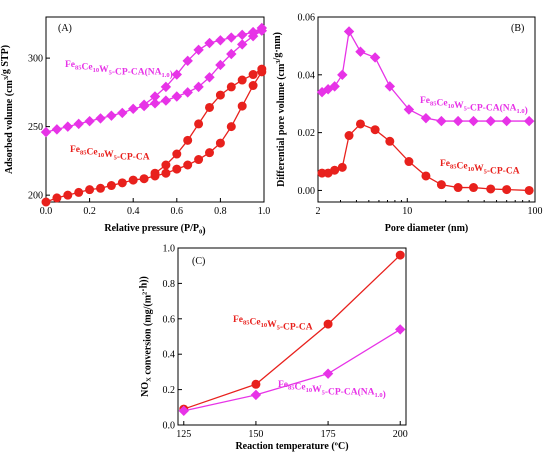 This screenshot has width=550, height=453. What do you see at coordinates (318, 211) in the screenshot?
I see `x-tick-label: 2` at bounding box center [318, 211].